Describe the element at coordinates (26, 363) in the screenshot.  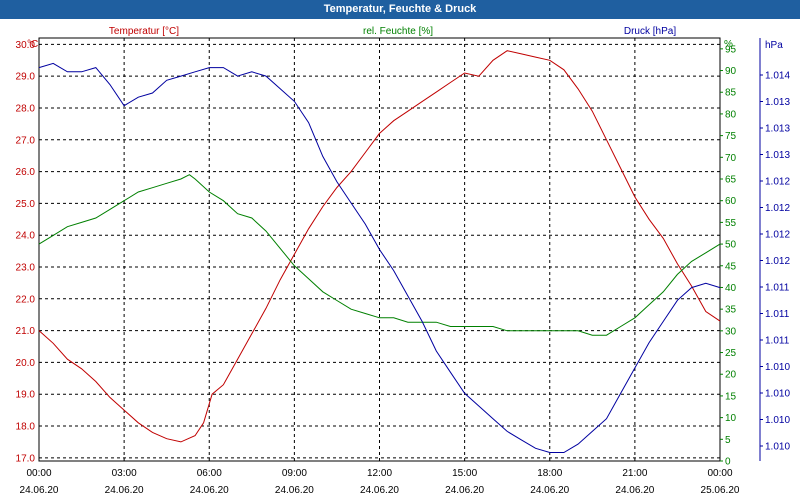
I see `temperature-tick-label: 20.0` at that location.